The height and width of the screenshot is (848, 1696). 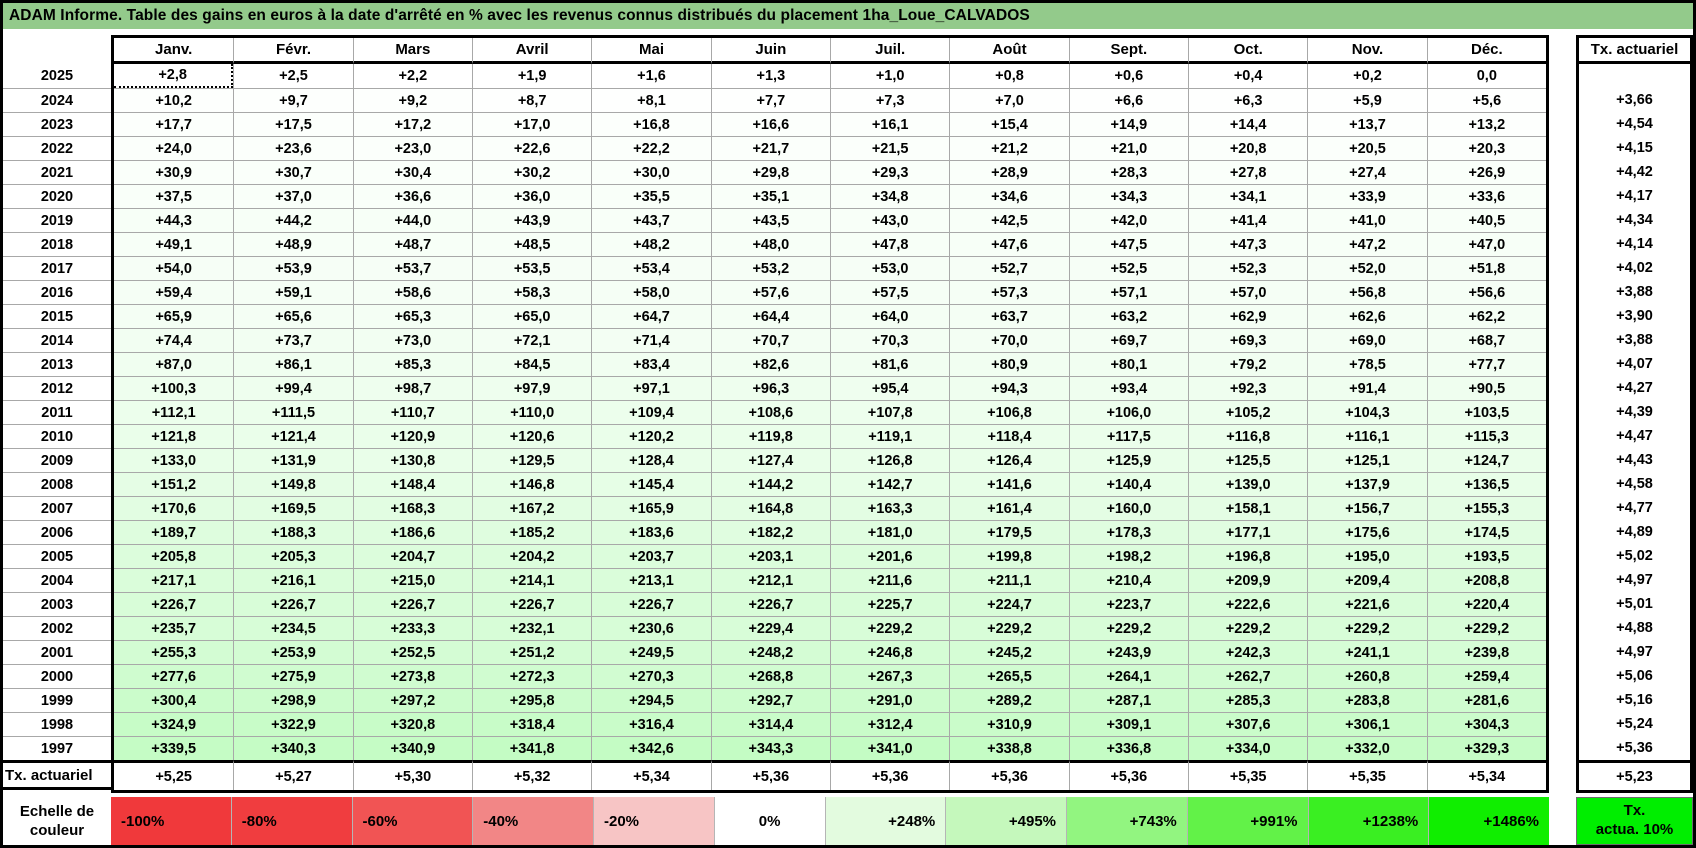 I want to click on month-header-11: Nov., so click(x=1367, y=51).